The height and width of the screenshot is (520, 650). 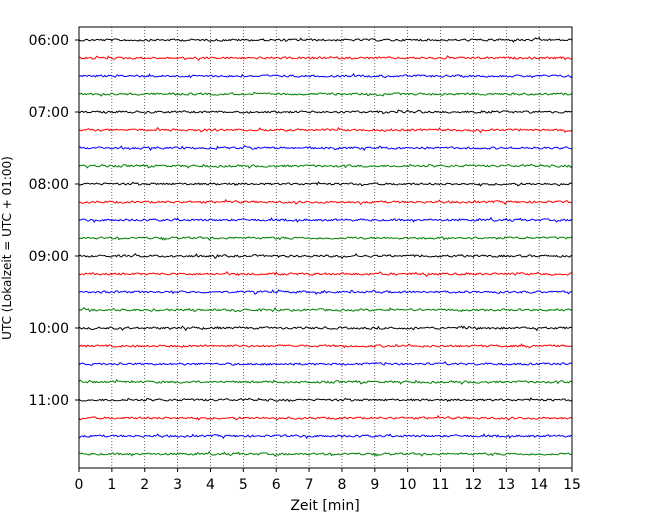 What do you see at coordinates (49, 41) in the screenshot?
I see `y-tick-label: 06:00` at bounding box center [49, 41].